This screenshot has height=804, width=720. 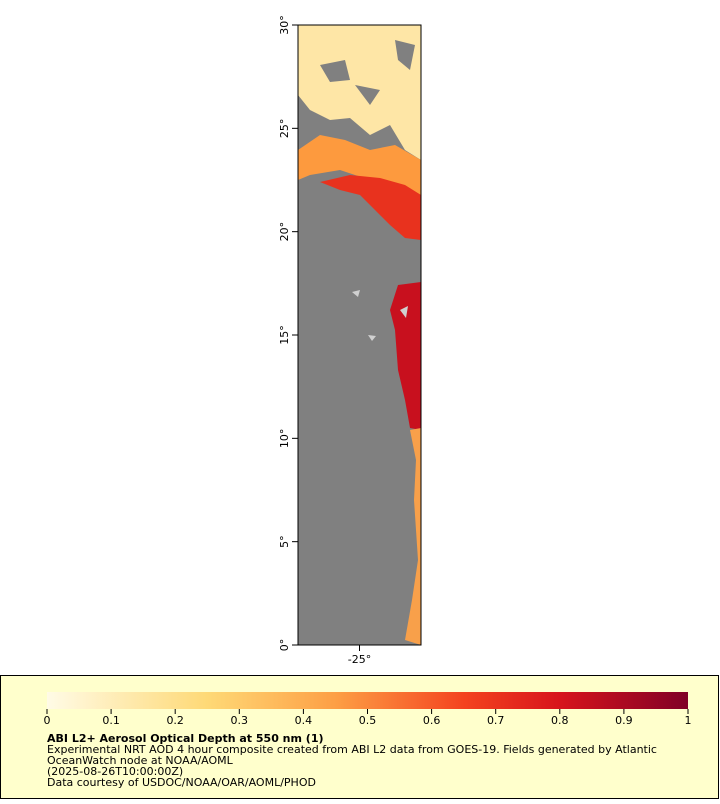 I want to click on low-aod-region, so click(x=359, y=92).